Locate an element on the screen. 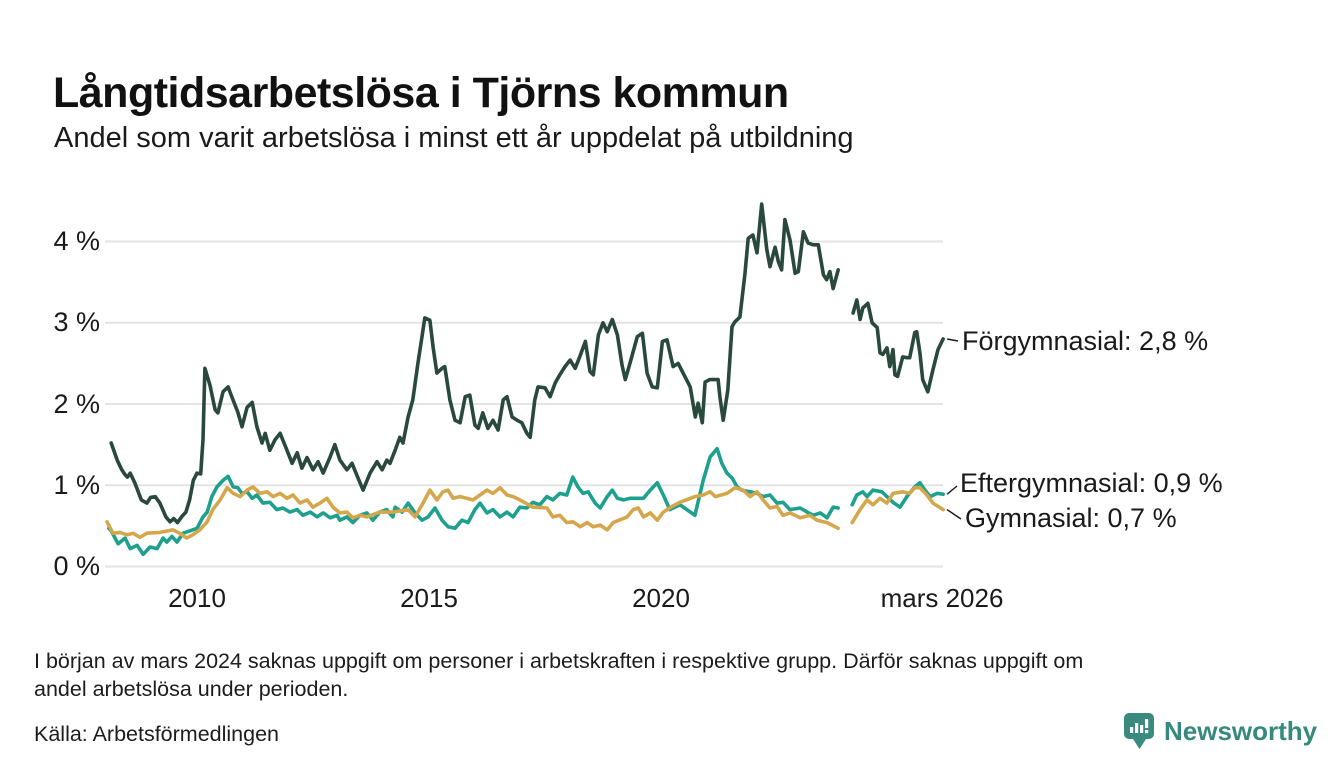 Image resolution: width=1340 pixels, height=780 pixels. series-line-eftergymnasial-seg1 is located at coordinates (474, 501).